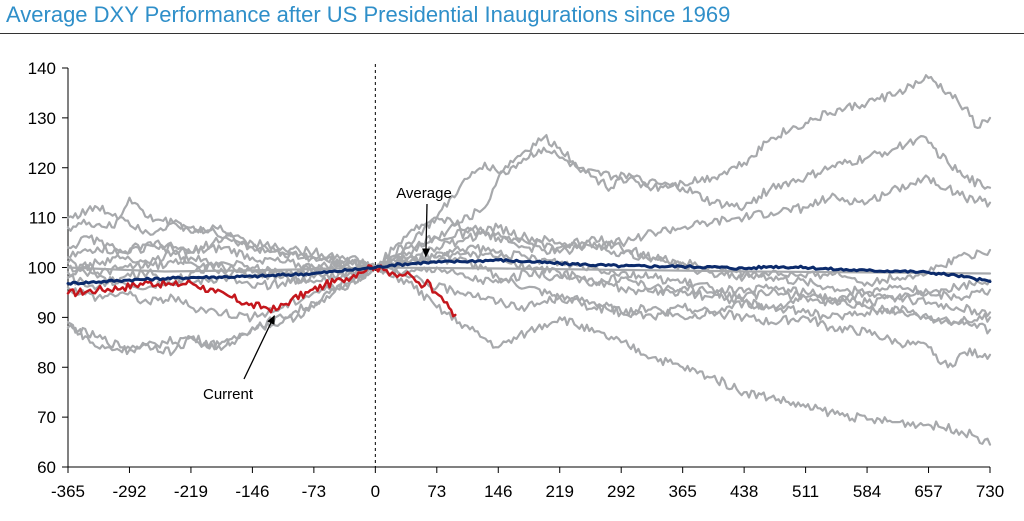 Image resolution: width=1024 pixels, height=521 pixels. Describe the element at coordinates (228, 394) in the screenshot. I see `current-annotation-label: Current` at that location.